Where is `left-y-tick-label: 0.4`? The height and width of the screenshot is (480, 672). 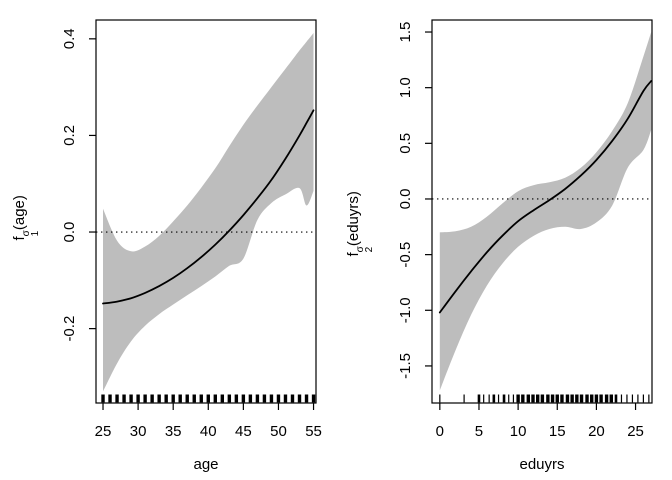 left-y-tick-label: 0.4 is located at coordinates (69, 38).